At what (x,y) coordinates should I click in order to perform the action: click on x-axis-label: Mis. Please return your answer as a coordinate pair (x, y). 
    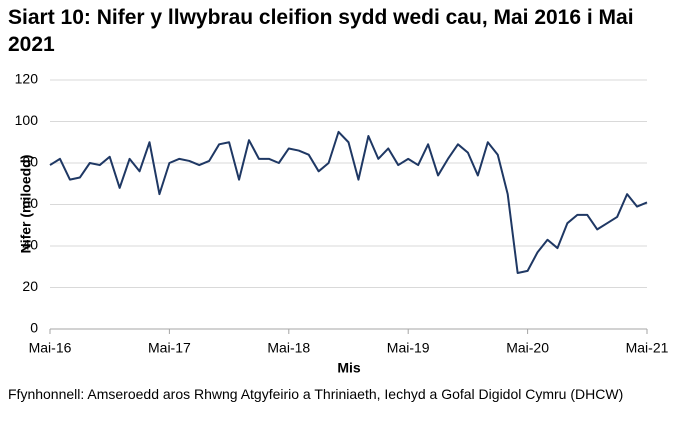
    Looking at the image, I should click on (349, 368).